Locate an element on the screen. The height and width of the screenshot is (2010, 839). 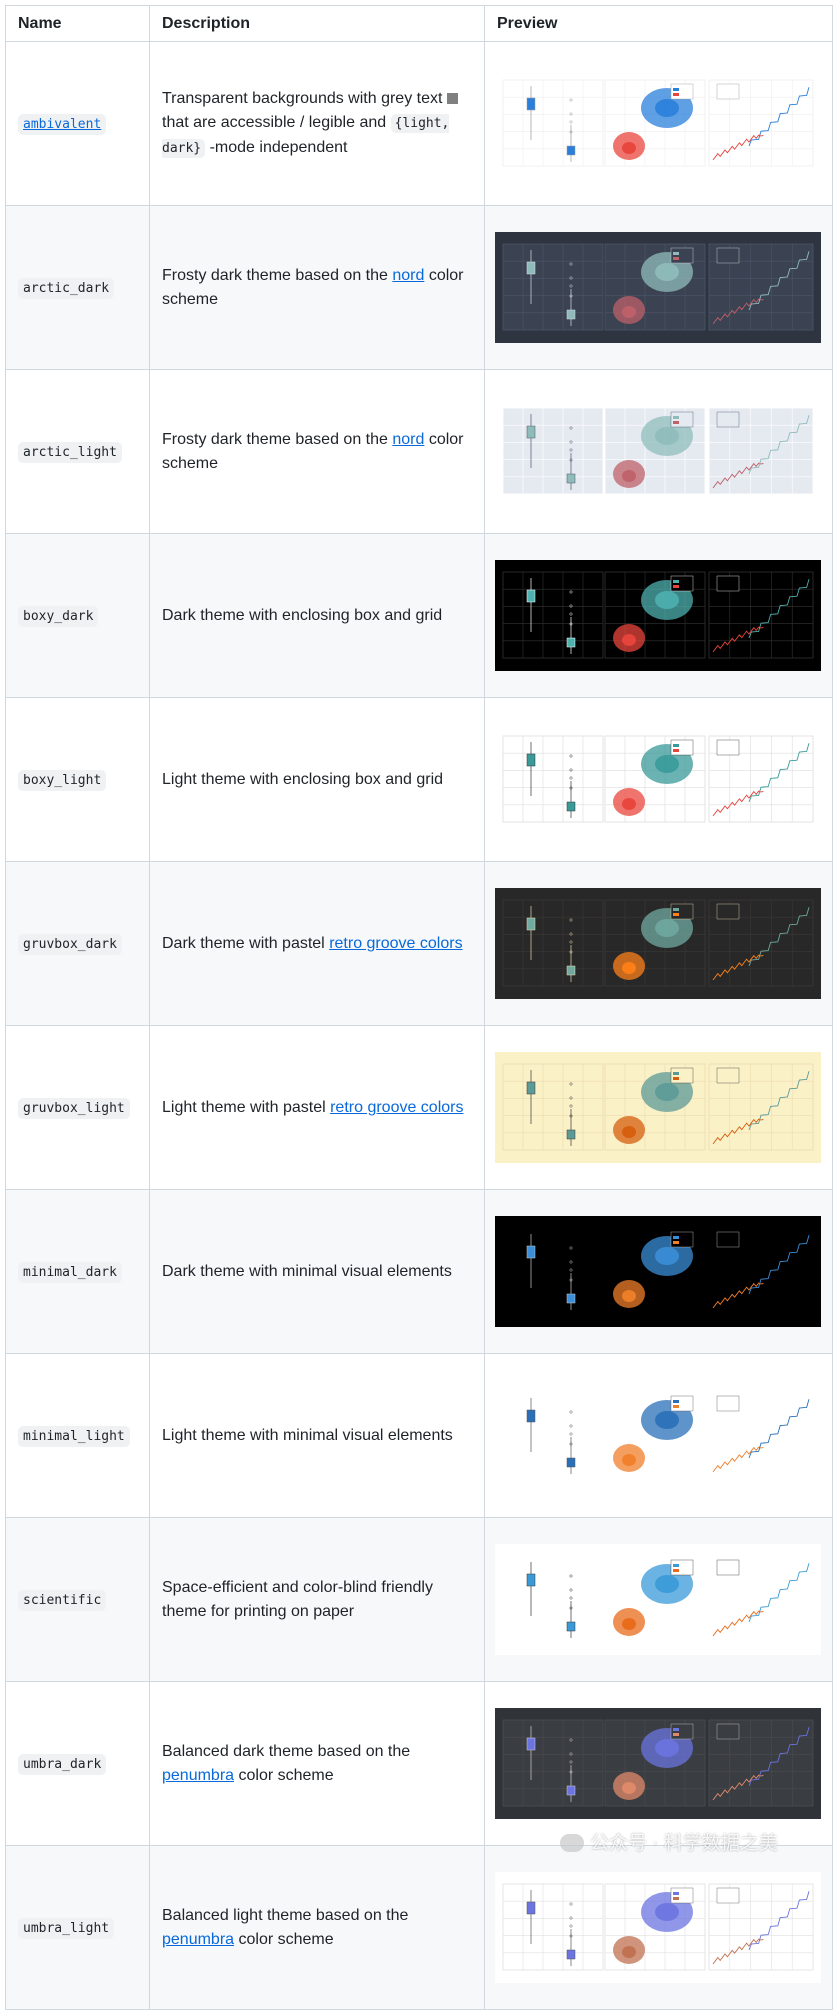
name-cell: gruvbox_dark is located at coordinates (77, 943).